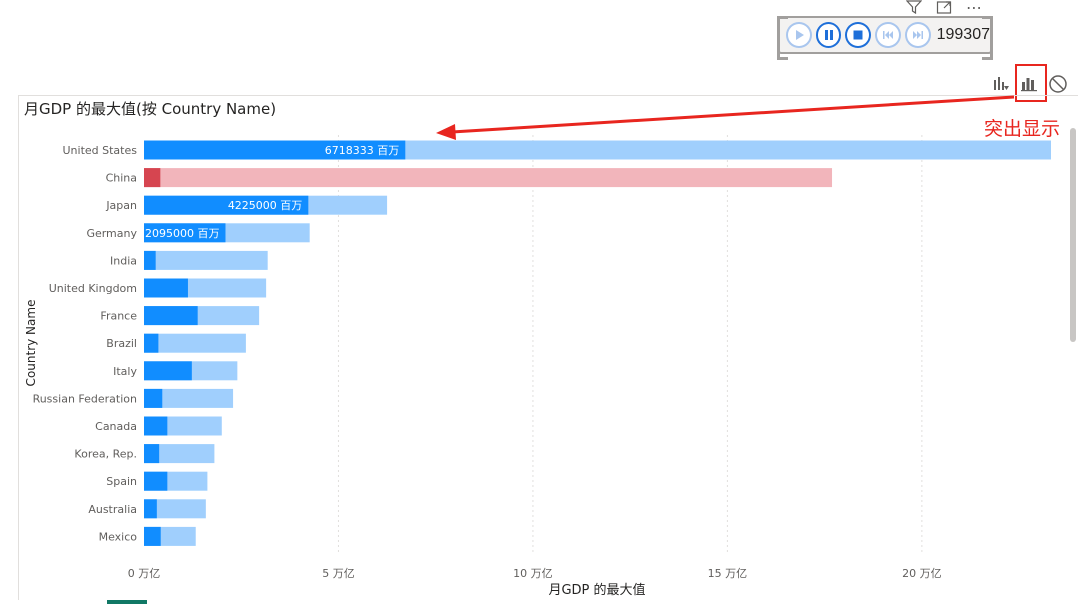 The height and width of the screenshot is (604, 1080). Describe the element at coordinates (105, 454) in the screenshot. I see `category-label: Korea, Rep.` at that location.